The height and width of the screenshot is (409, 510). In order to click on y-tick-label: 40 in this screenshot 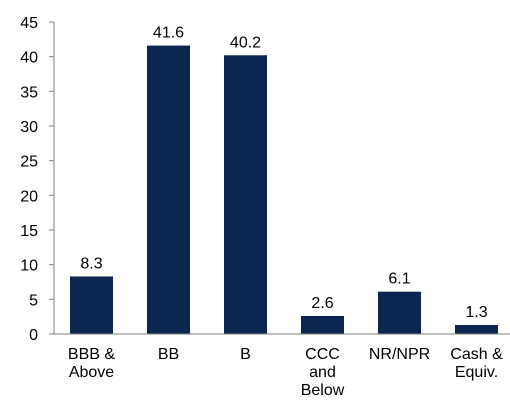, I will do `click(29, 58)`.